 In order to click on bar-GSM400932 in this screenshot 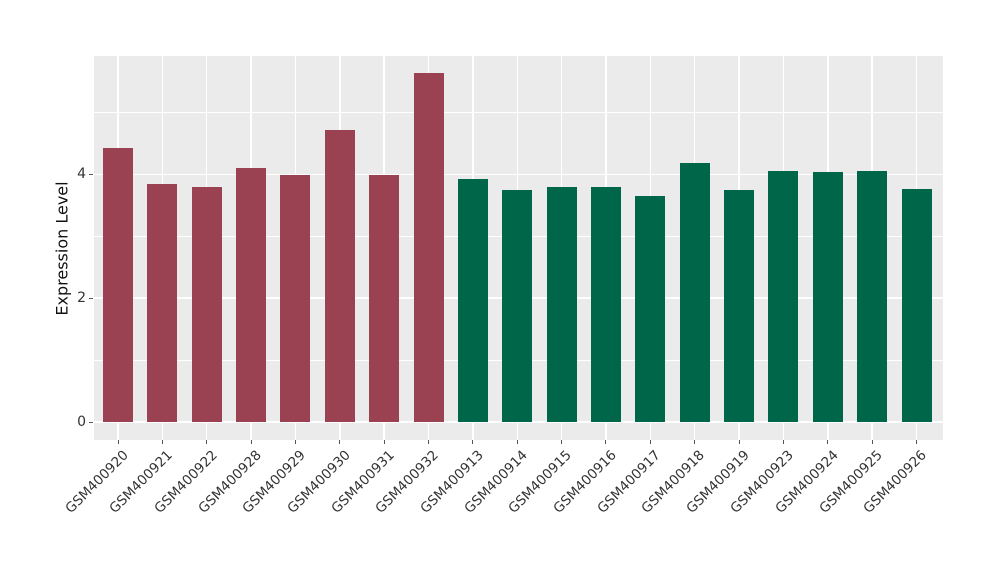, I will do `click(428, 248)`.